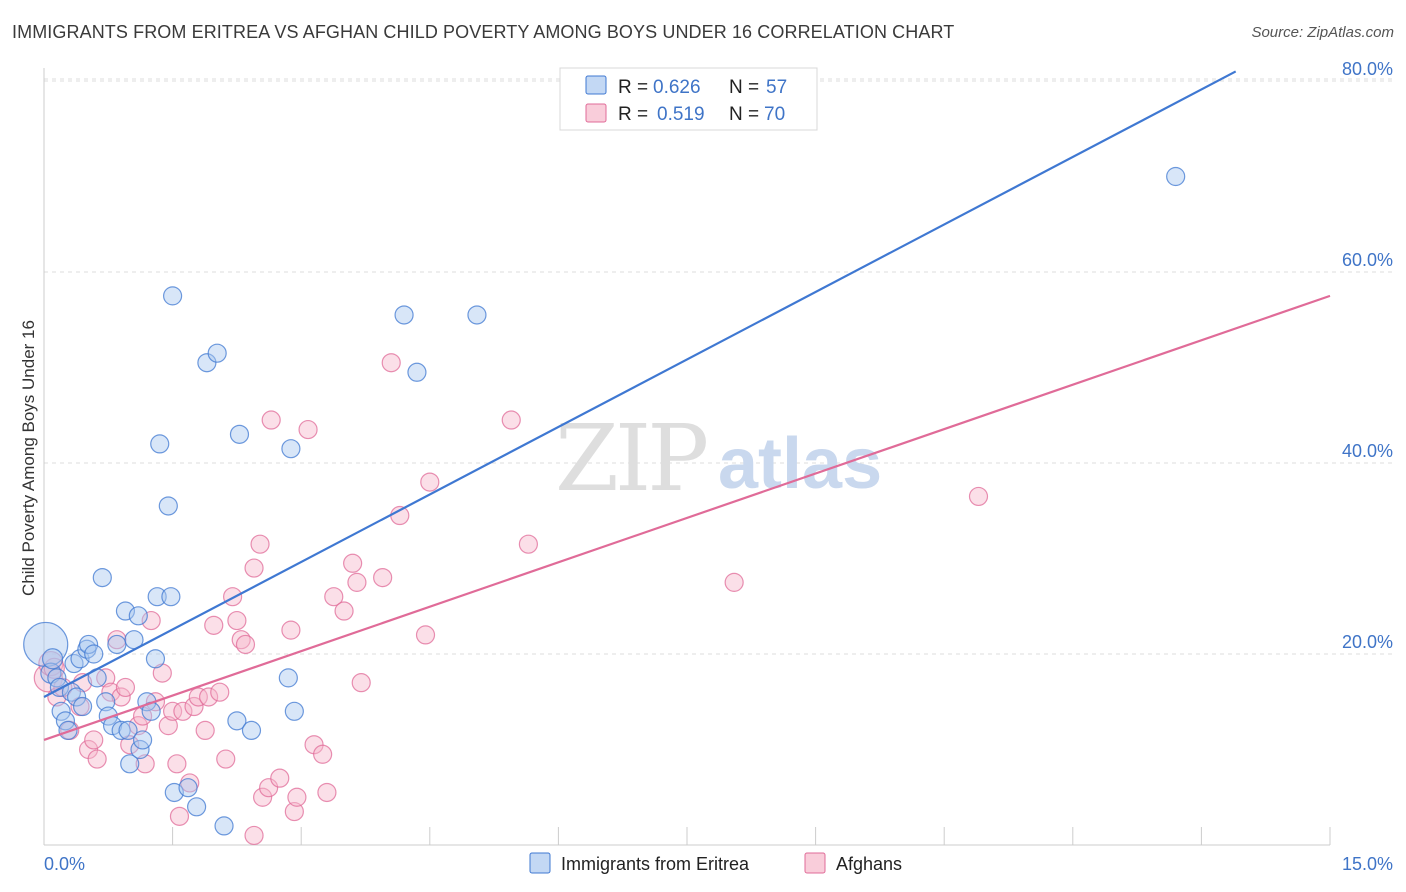  I want to click on top-legend: R = 0.626 N = 57 R = 0.519 N = 70, so click(688, 99).